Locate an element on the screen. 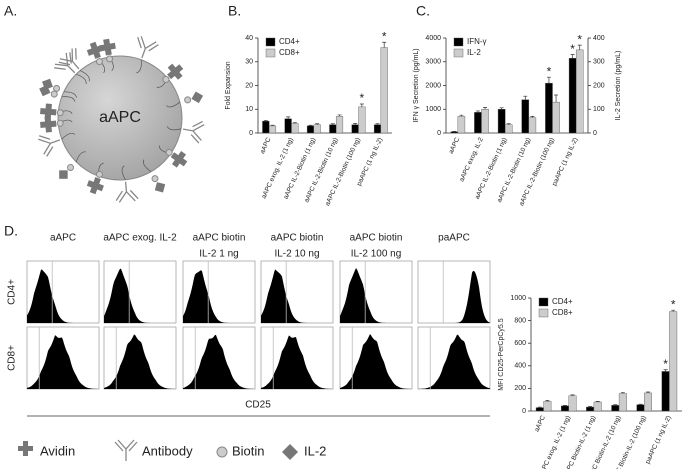 The image size is (685, 469). row-label: CD8+ is located at coordinates (12, 358).